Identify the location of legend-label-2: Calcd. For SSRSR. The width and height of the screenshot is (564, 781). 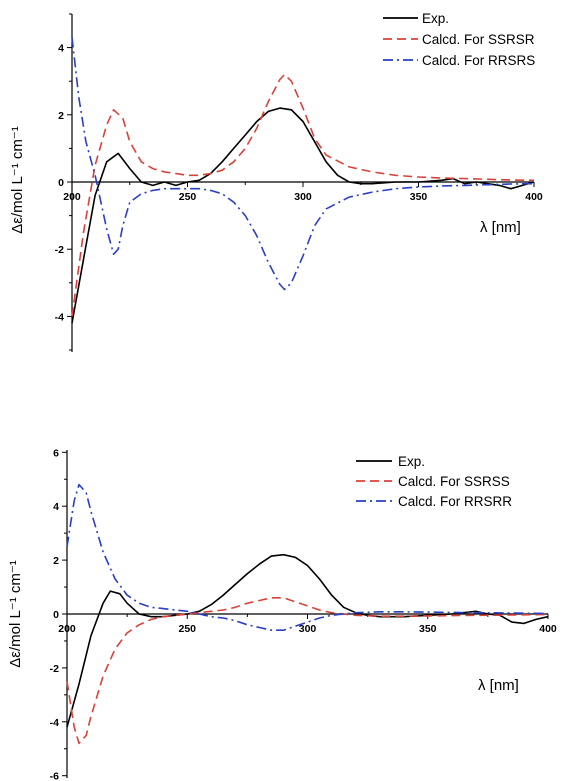
(478, 39).